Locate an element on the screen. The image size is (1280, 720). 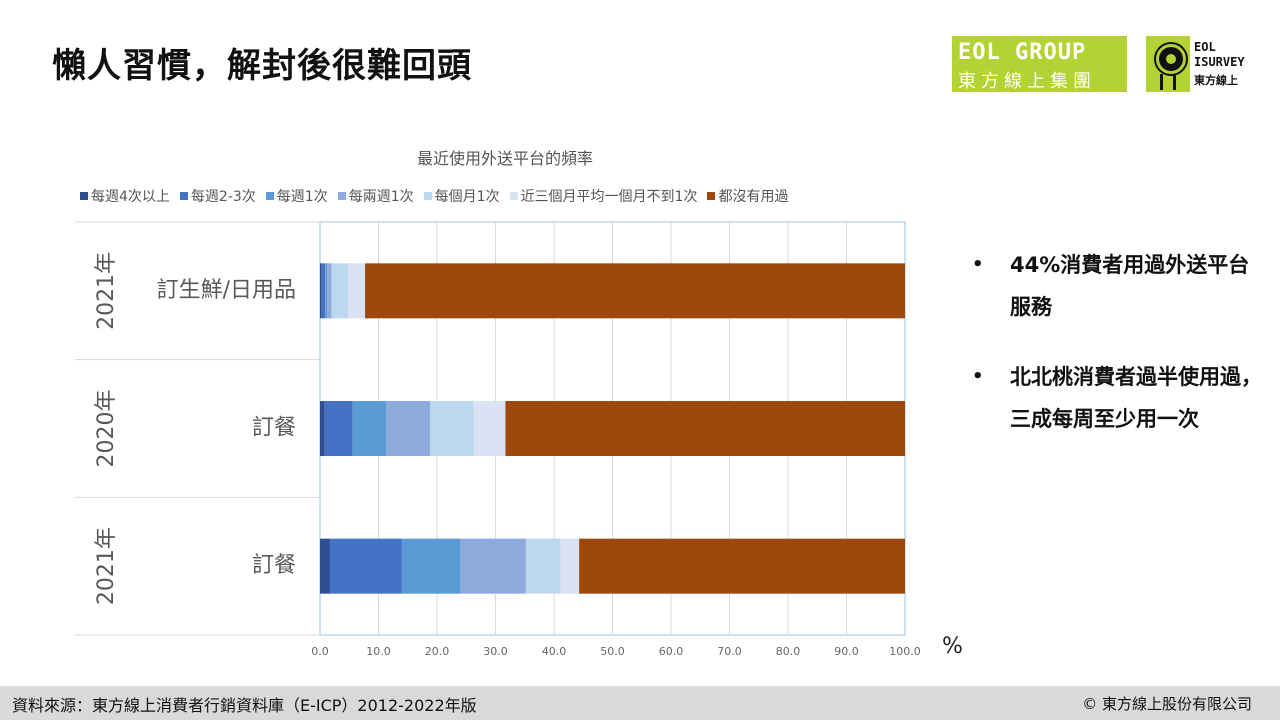
eol-logo-line1: EOL GROUP is located at coordinates (1022, 52).